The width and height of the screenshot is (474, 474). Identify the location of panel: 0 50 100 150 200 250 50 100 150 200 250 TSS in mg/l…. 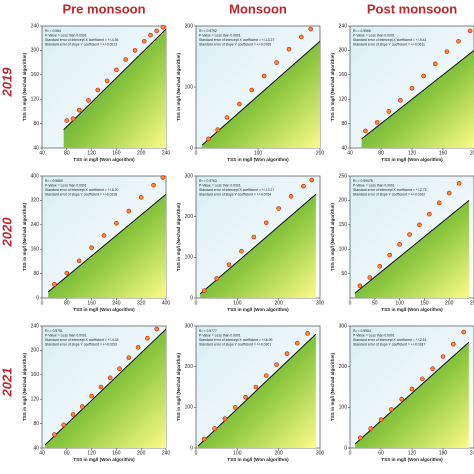
(402, 242).